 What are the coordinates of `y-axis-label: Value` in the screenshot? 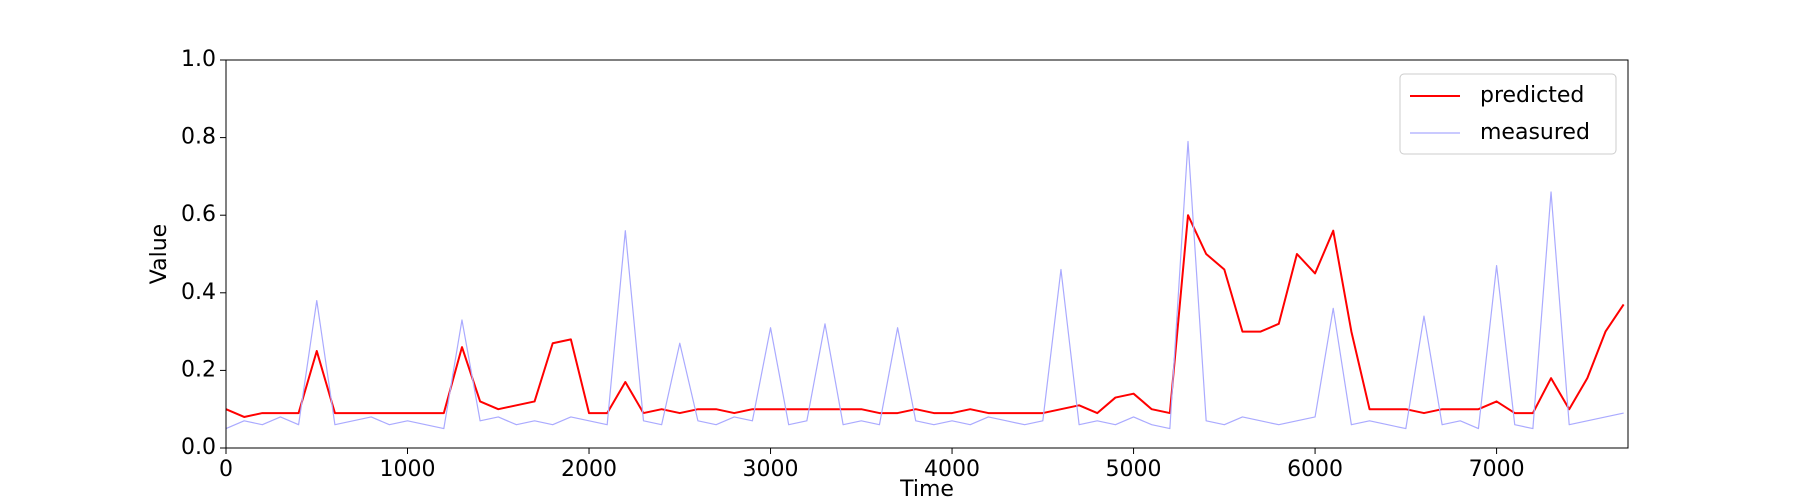 It's located at (159, 254).